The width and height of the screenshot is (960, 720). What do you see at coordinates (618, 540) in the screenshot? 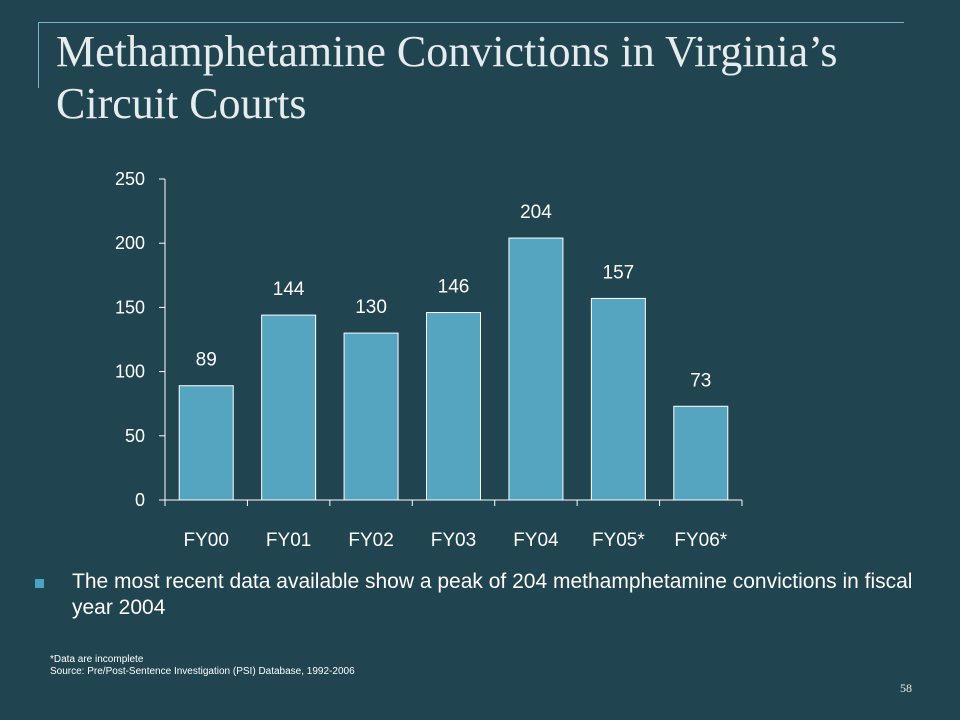
I see `x-category-label: FY05*` at bounding box center [618, 540].